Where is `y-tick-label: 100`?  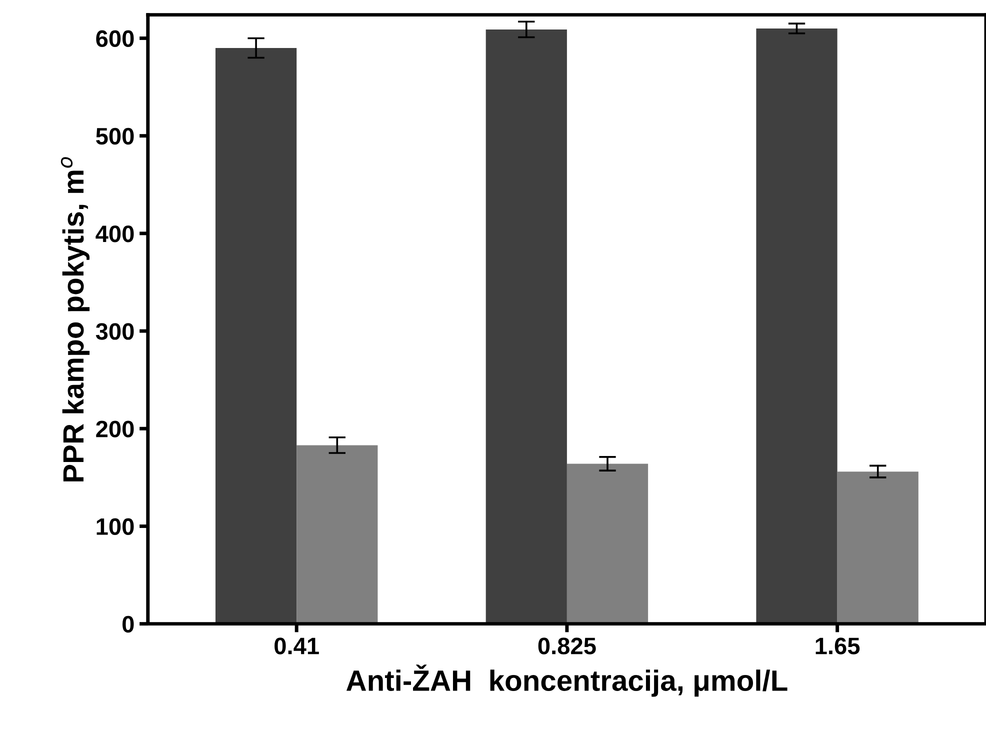
y-tick-label: 100 is located at coordinates (115, 527).